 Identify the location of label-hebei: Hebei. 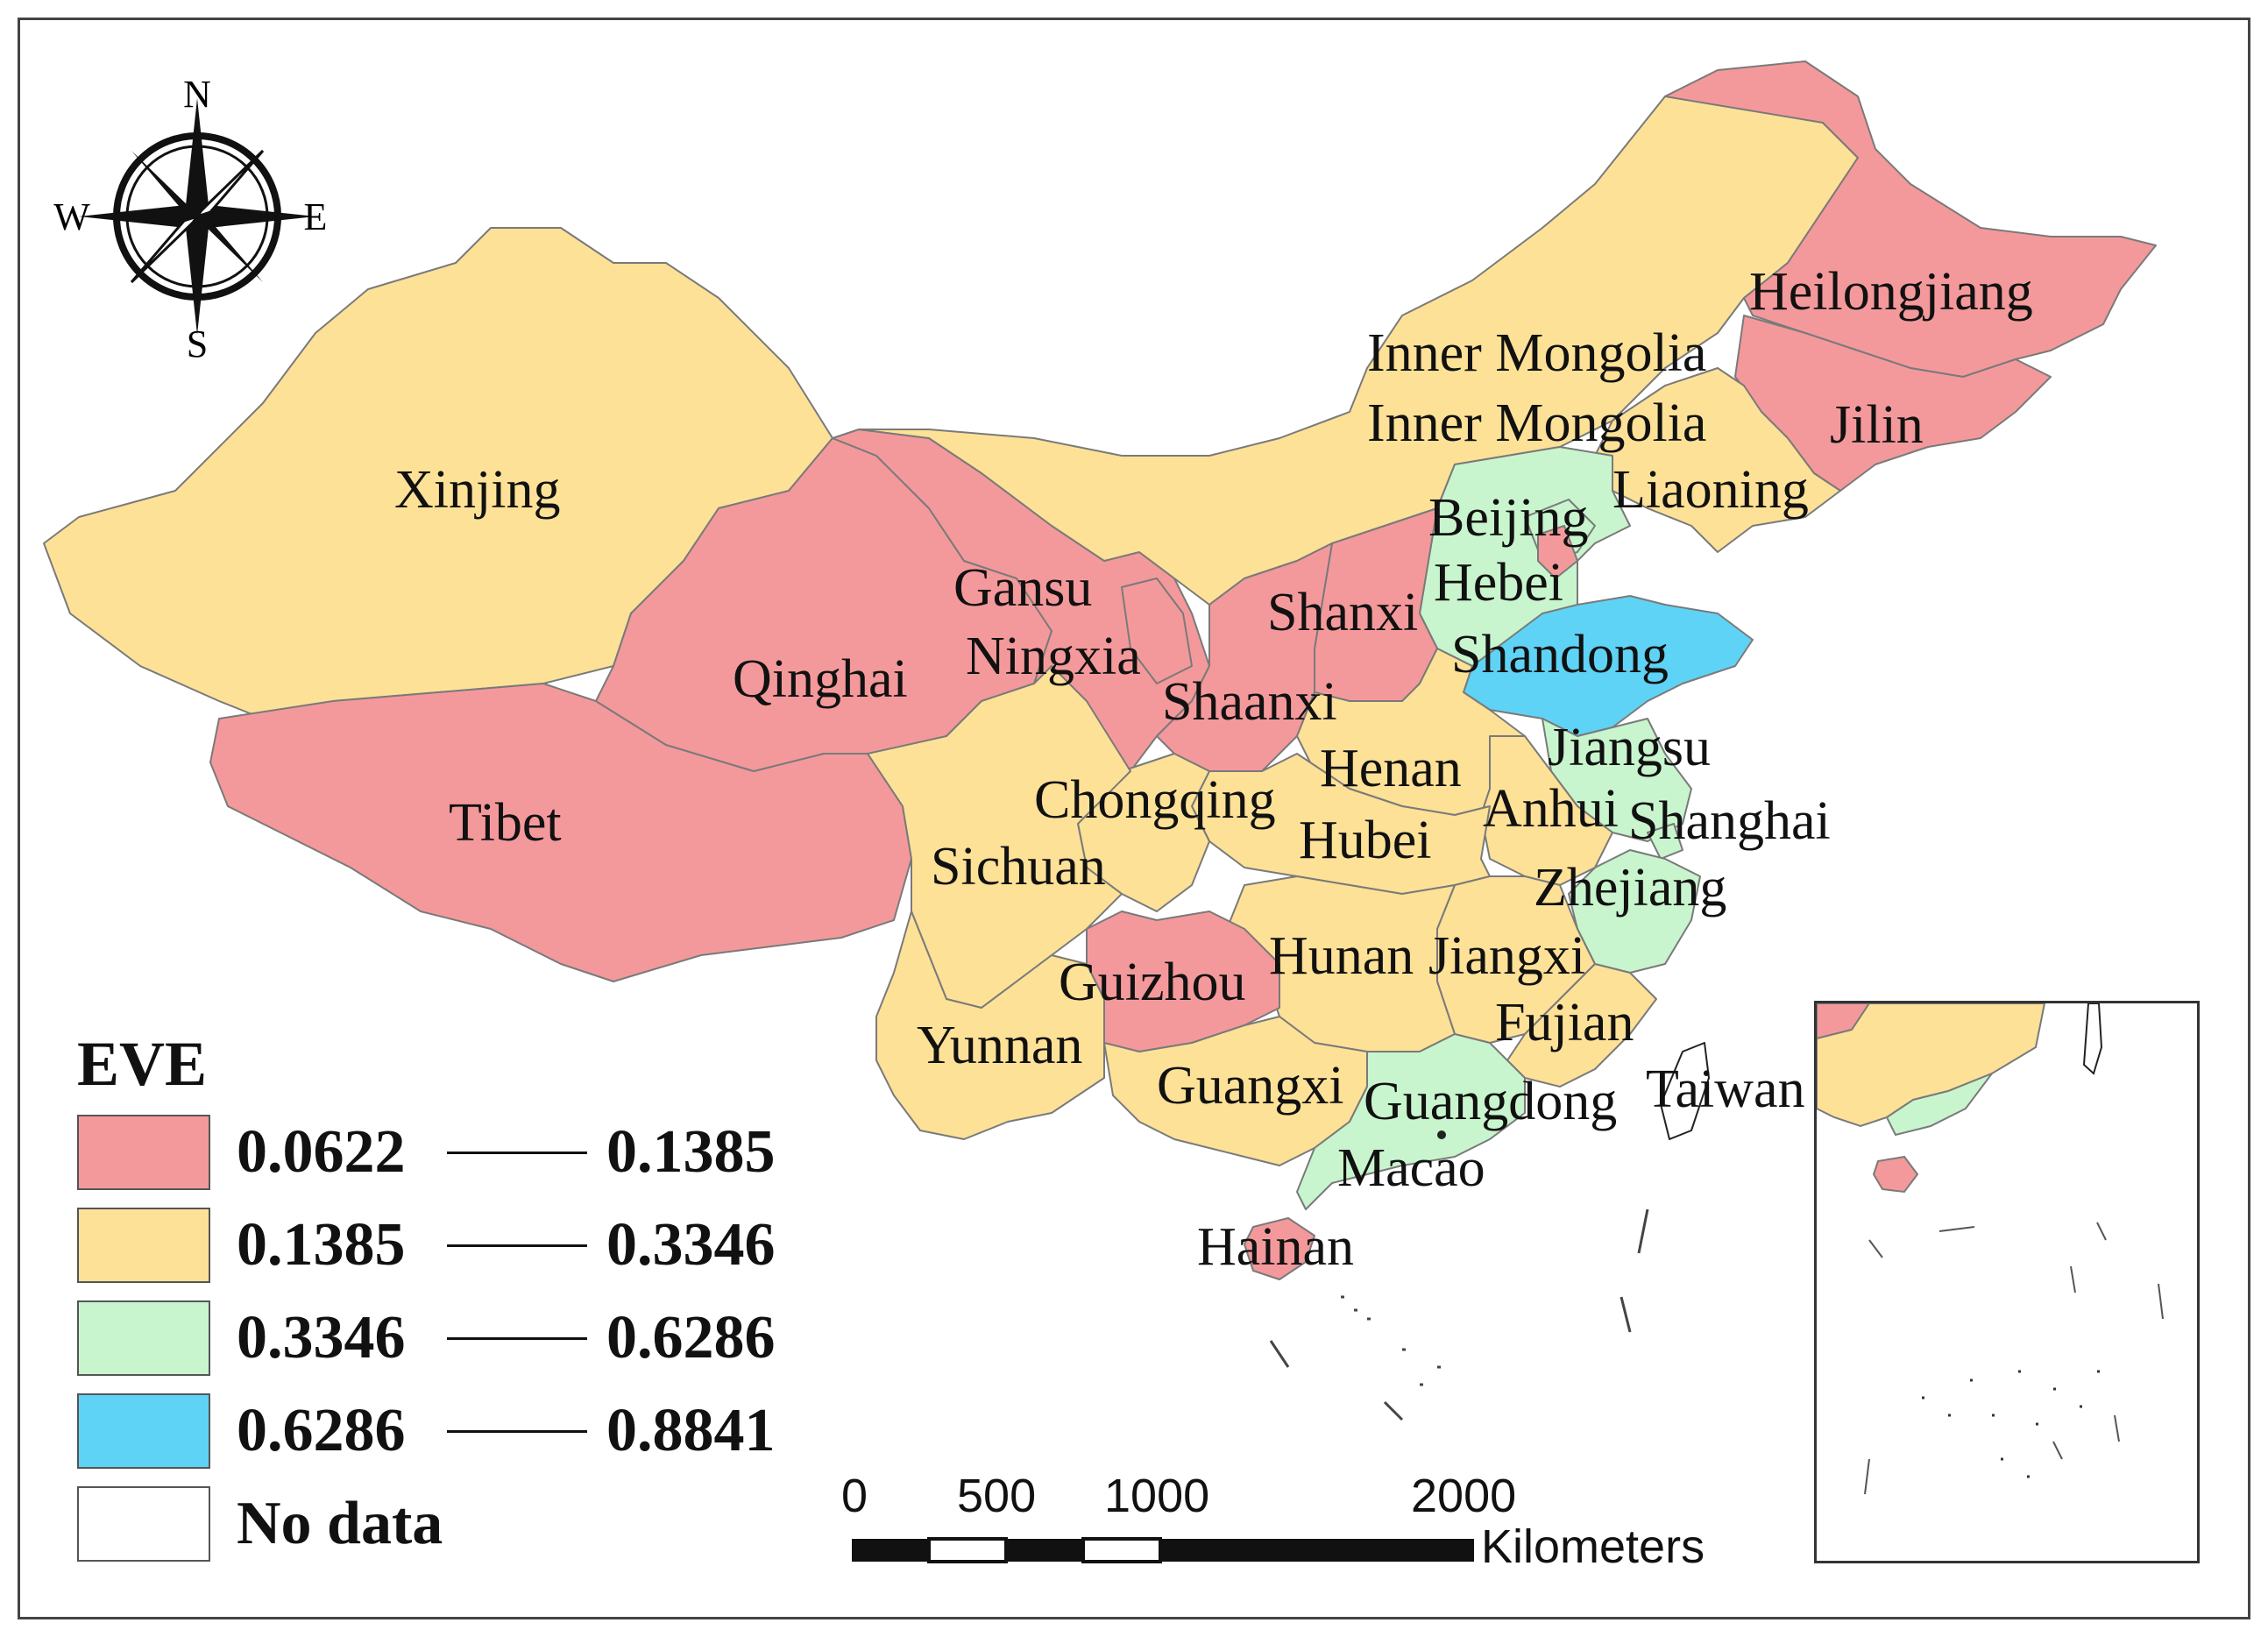
(1499, 583).